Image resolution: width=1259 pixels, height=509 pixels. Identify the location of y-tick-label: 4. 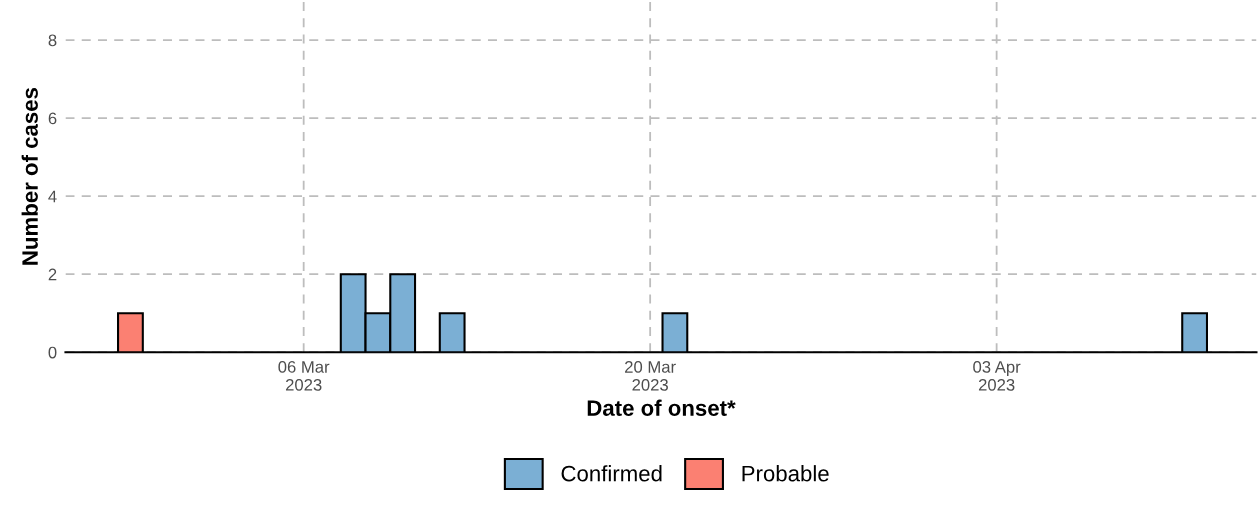
(52, 196).